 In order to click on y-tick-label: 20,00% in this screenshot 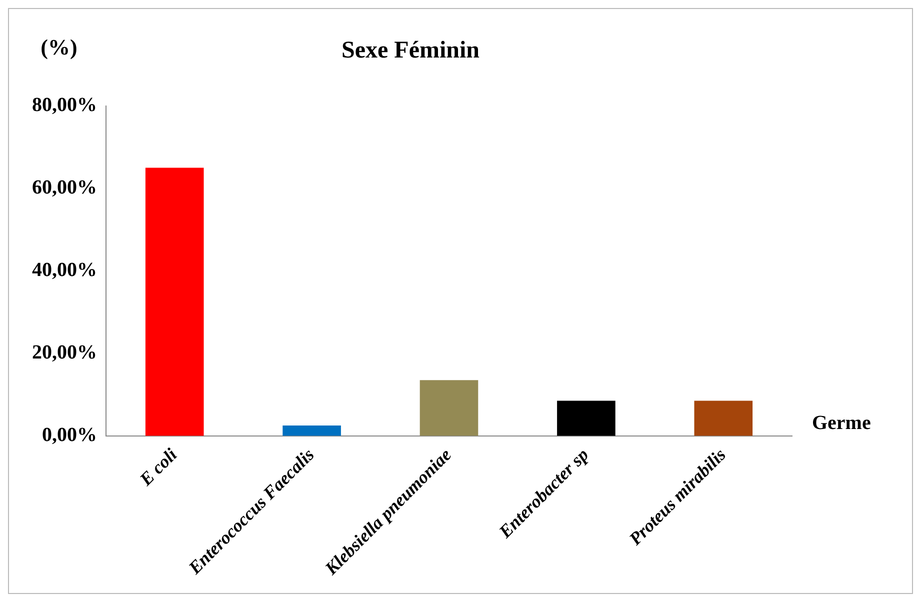, I will do `click(64, 353)`.